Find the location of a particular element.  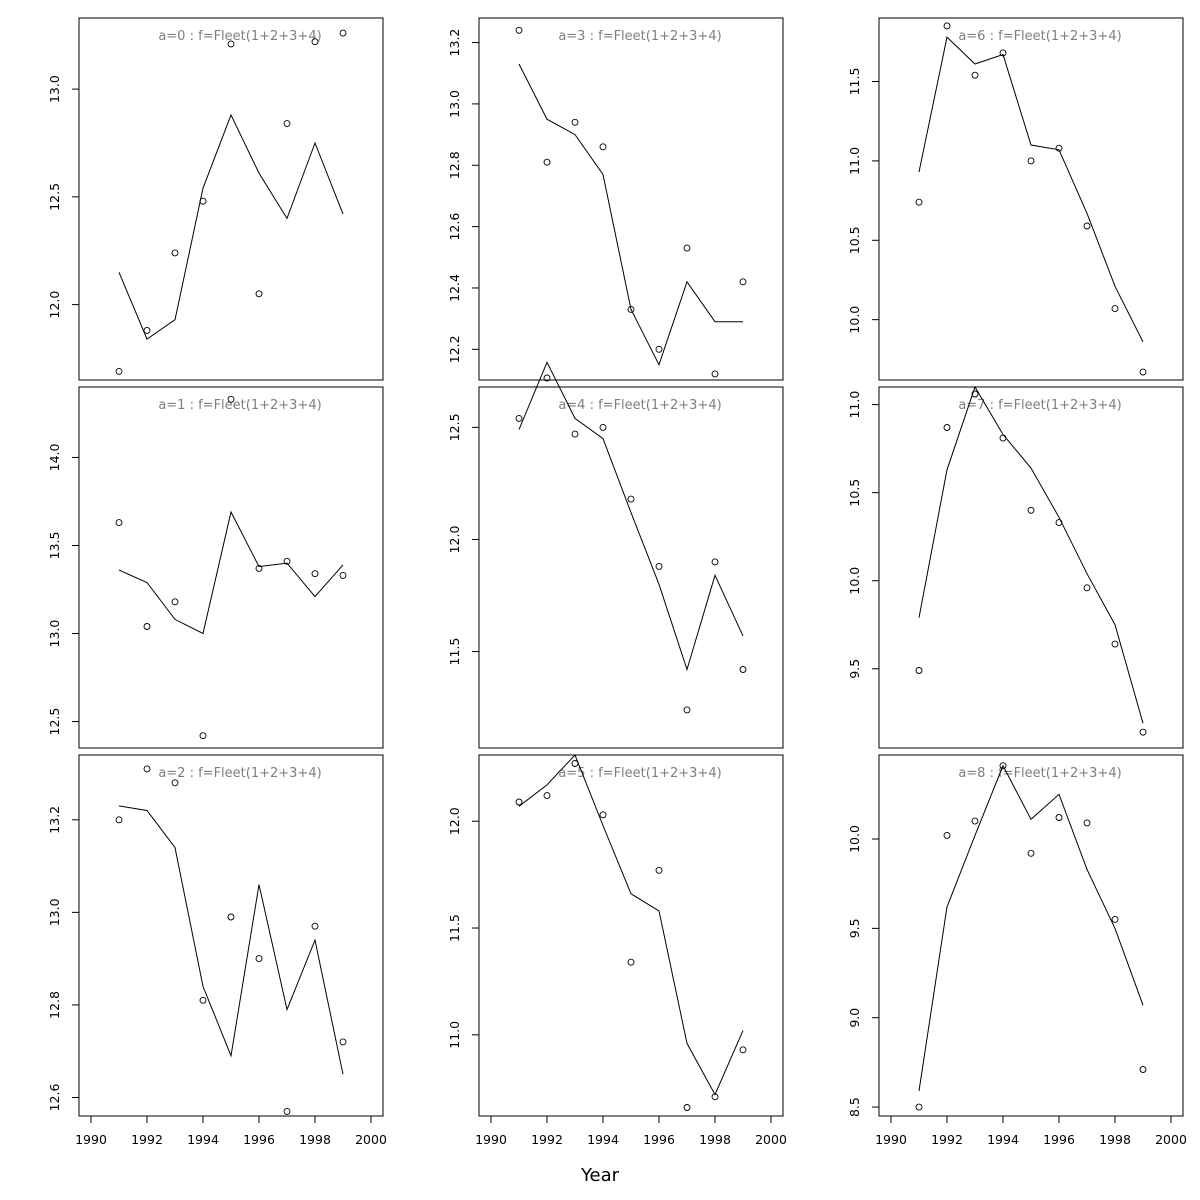

x-axis-label: Year is located at coordinates (600, 1175).